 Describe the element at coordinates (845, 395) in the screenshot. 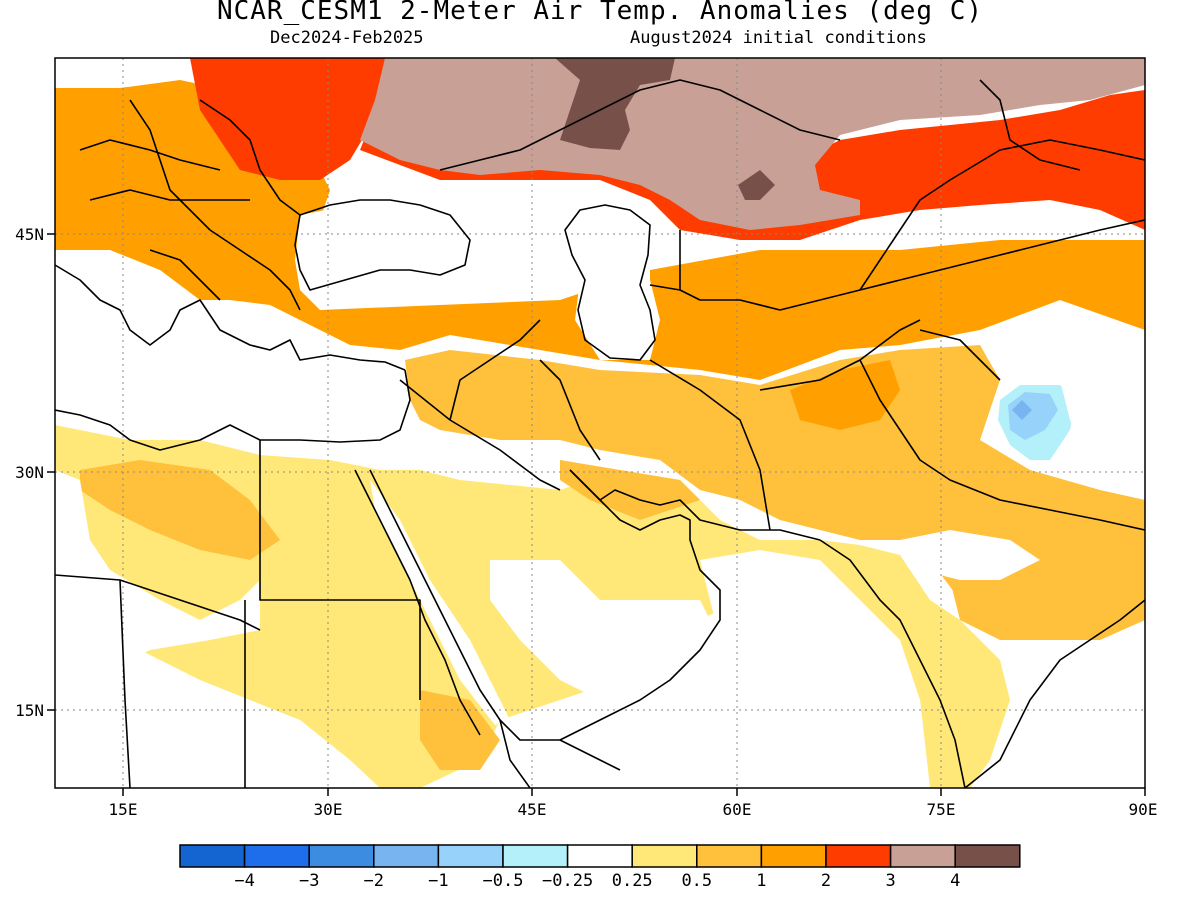

I see `anomaly-region-afghanistan` at that location.